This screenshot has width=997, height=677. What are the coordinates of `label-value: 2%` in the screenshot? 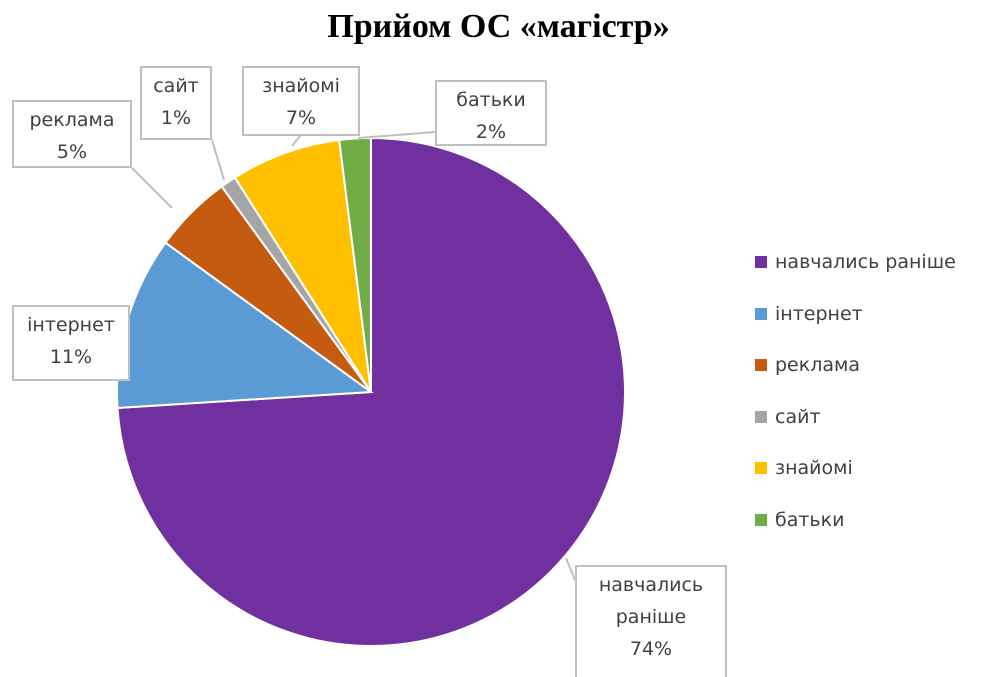 It's located at (491, 132).